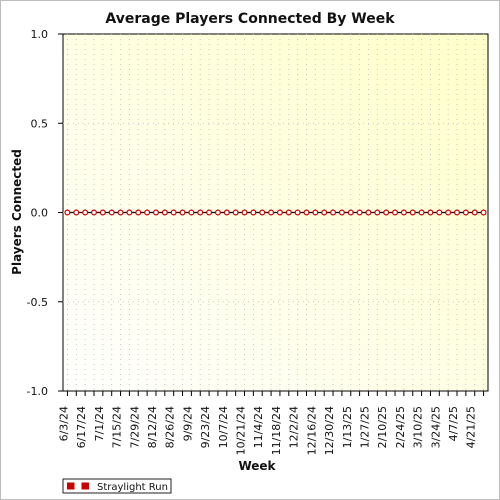 This screenshot has width=500, height=500. What do you see at coordinates (364, 427) in the screenshot?
I see `x-tick-label: 1/27/25` at bounding box center [364, 427].